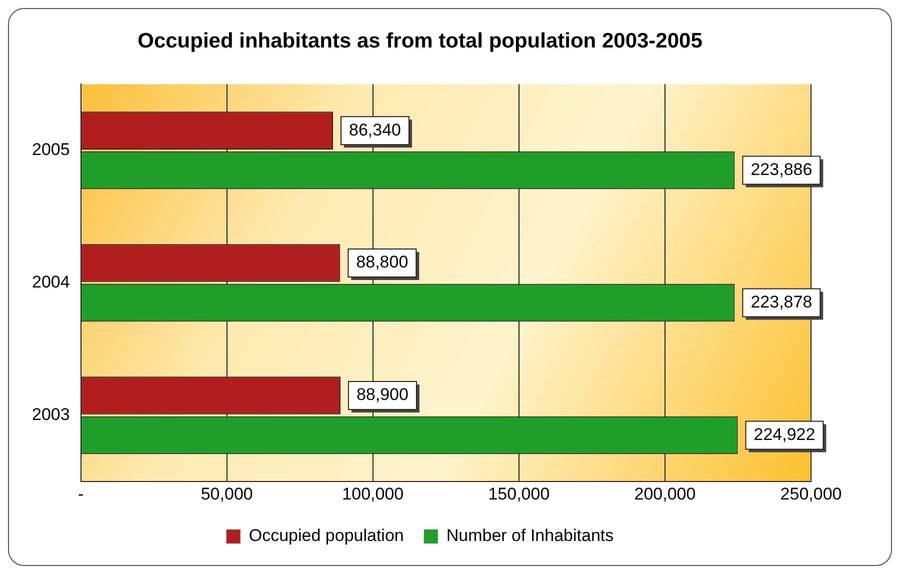 The height and width of the screenshot is (576, 902). What do you see at coordinates (226, 494) in the screenshot?
I see `x-tick-label: 50,000` at bounding box center [226, 494].